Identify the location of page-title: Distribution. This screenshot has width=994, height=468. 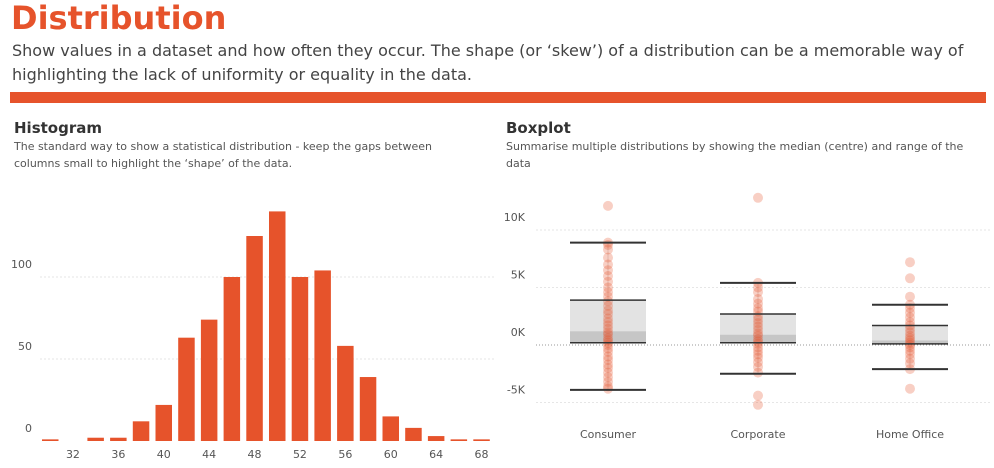
(119, 18).